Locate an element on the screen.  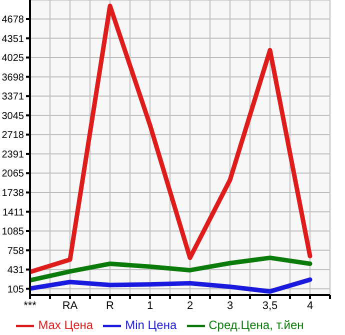
y-tick-label: 4351 is located at coordinates (13, 39).